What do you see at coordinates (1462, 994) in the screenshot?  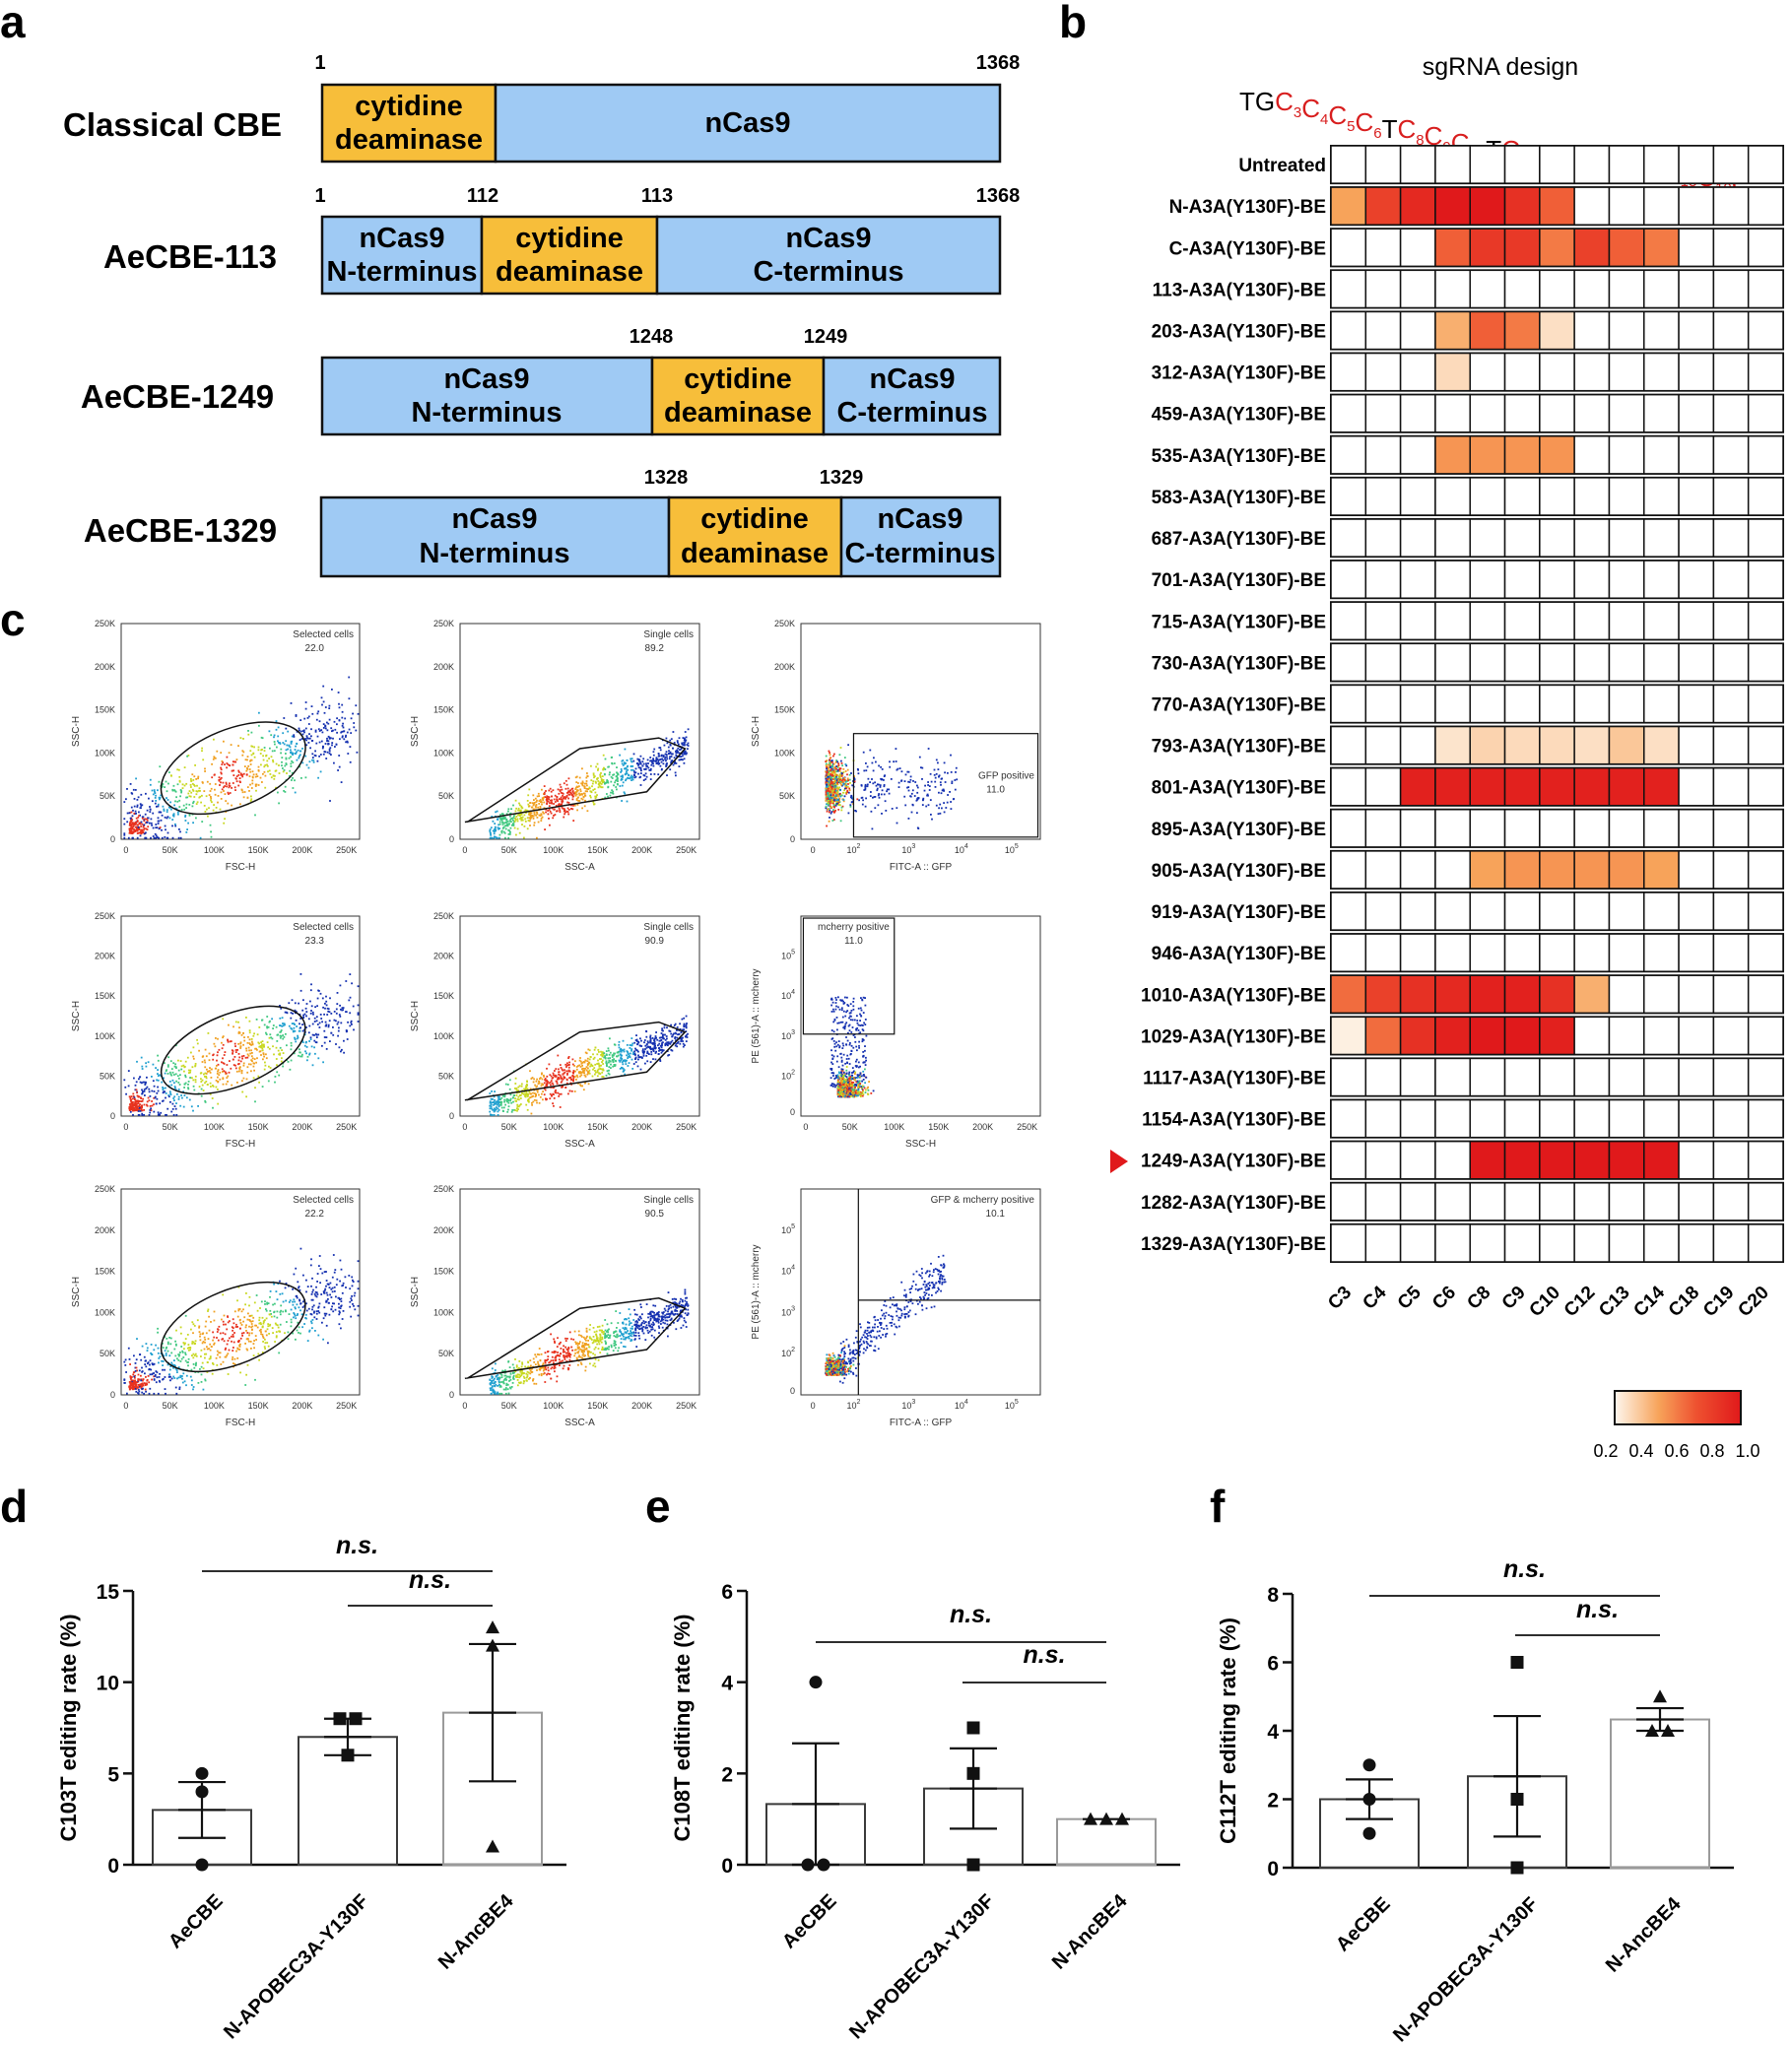 I see `heatmap-row: 1010-A3A(Y130F)-BE` at bounding box center [1462, 994].